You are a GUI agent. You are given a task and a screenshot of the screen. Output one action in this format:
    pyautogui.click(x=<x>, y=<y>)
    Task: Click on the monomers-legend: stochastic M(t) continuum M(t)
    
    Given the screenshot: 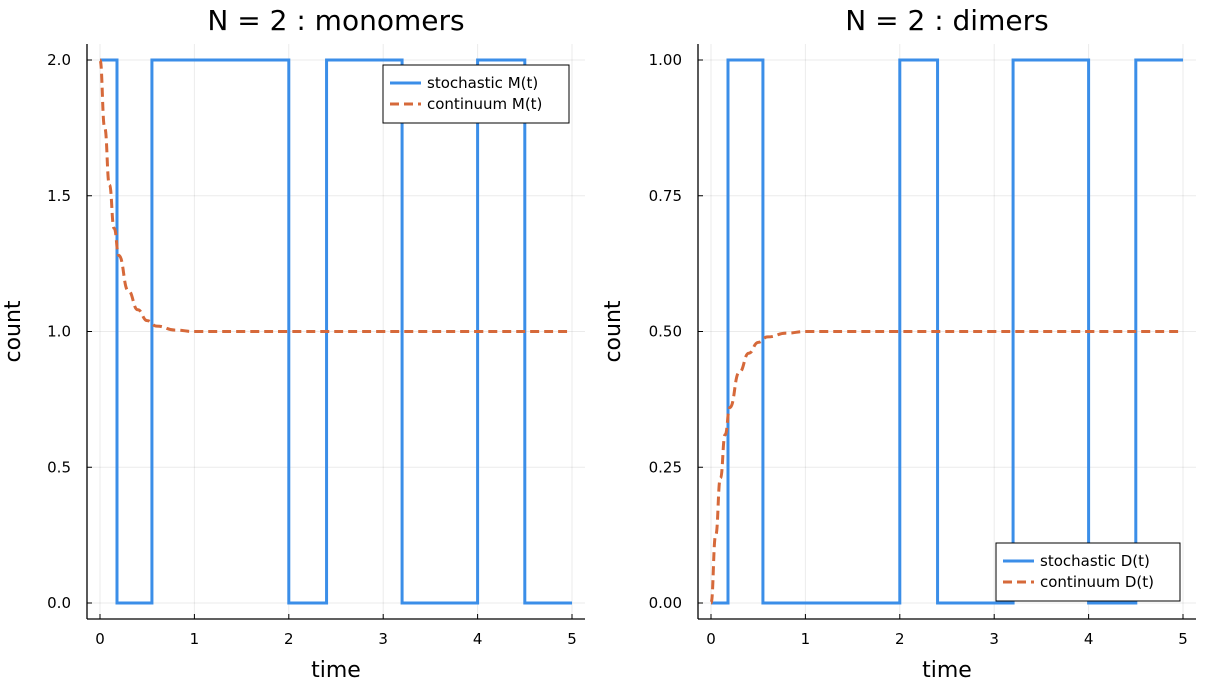 What is the action you would take?
    pyautogui.click(x=476, y=94)
    